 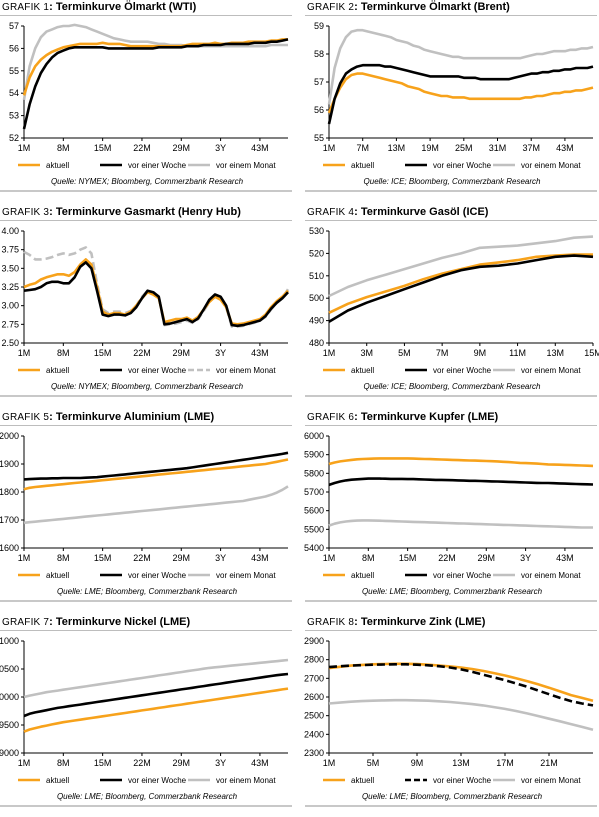 I want to click on y-tick-label: 3.00, so click(x=10, y=306).